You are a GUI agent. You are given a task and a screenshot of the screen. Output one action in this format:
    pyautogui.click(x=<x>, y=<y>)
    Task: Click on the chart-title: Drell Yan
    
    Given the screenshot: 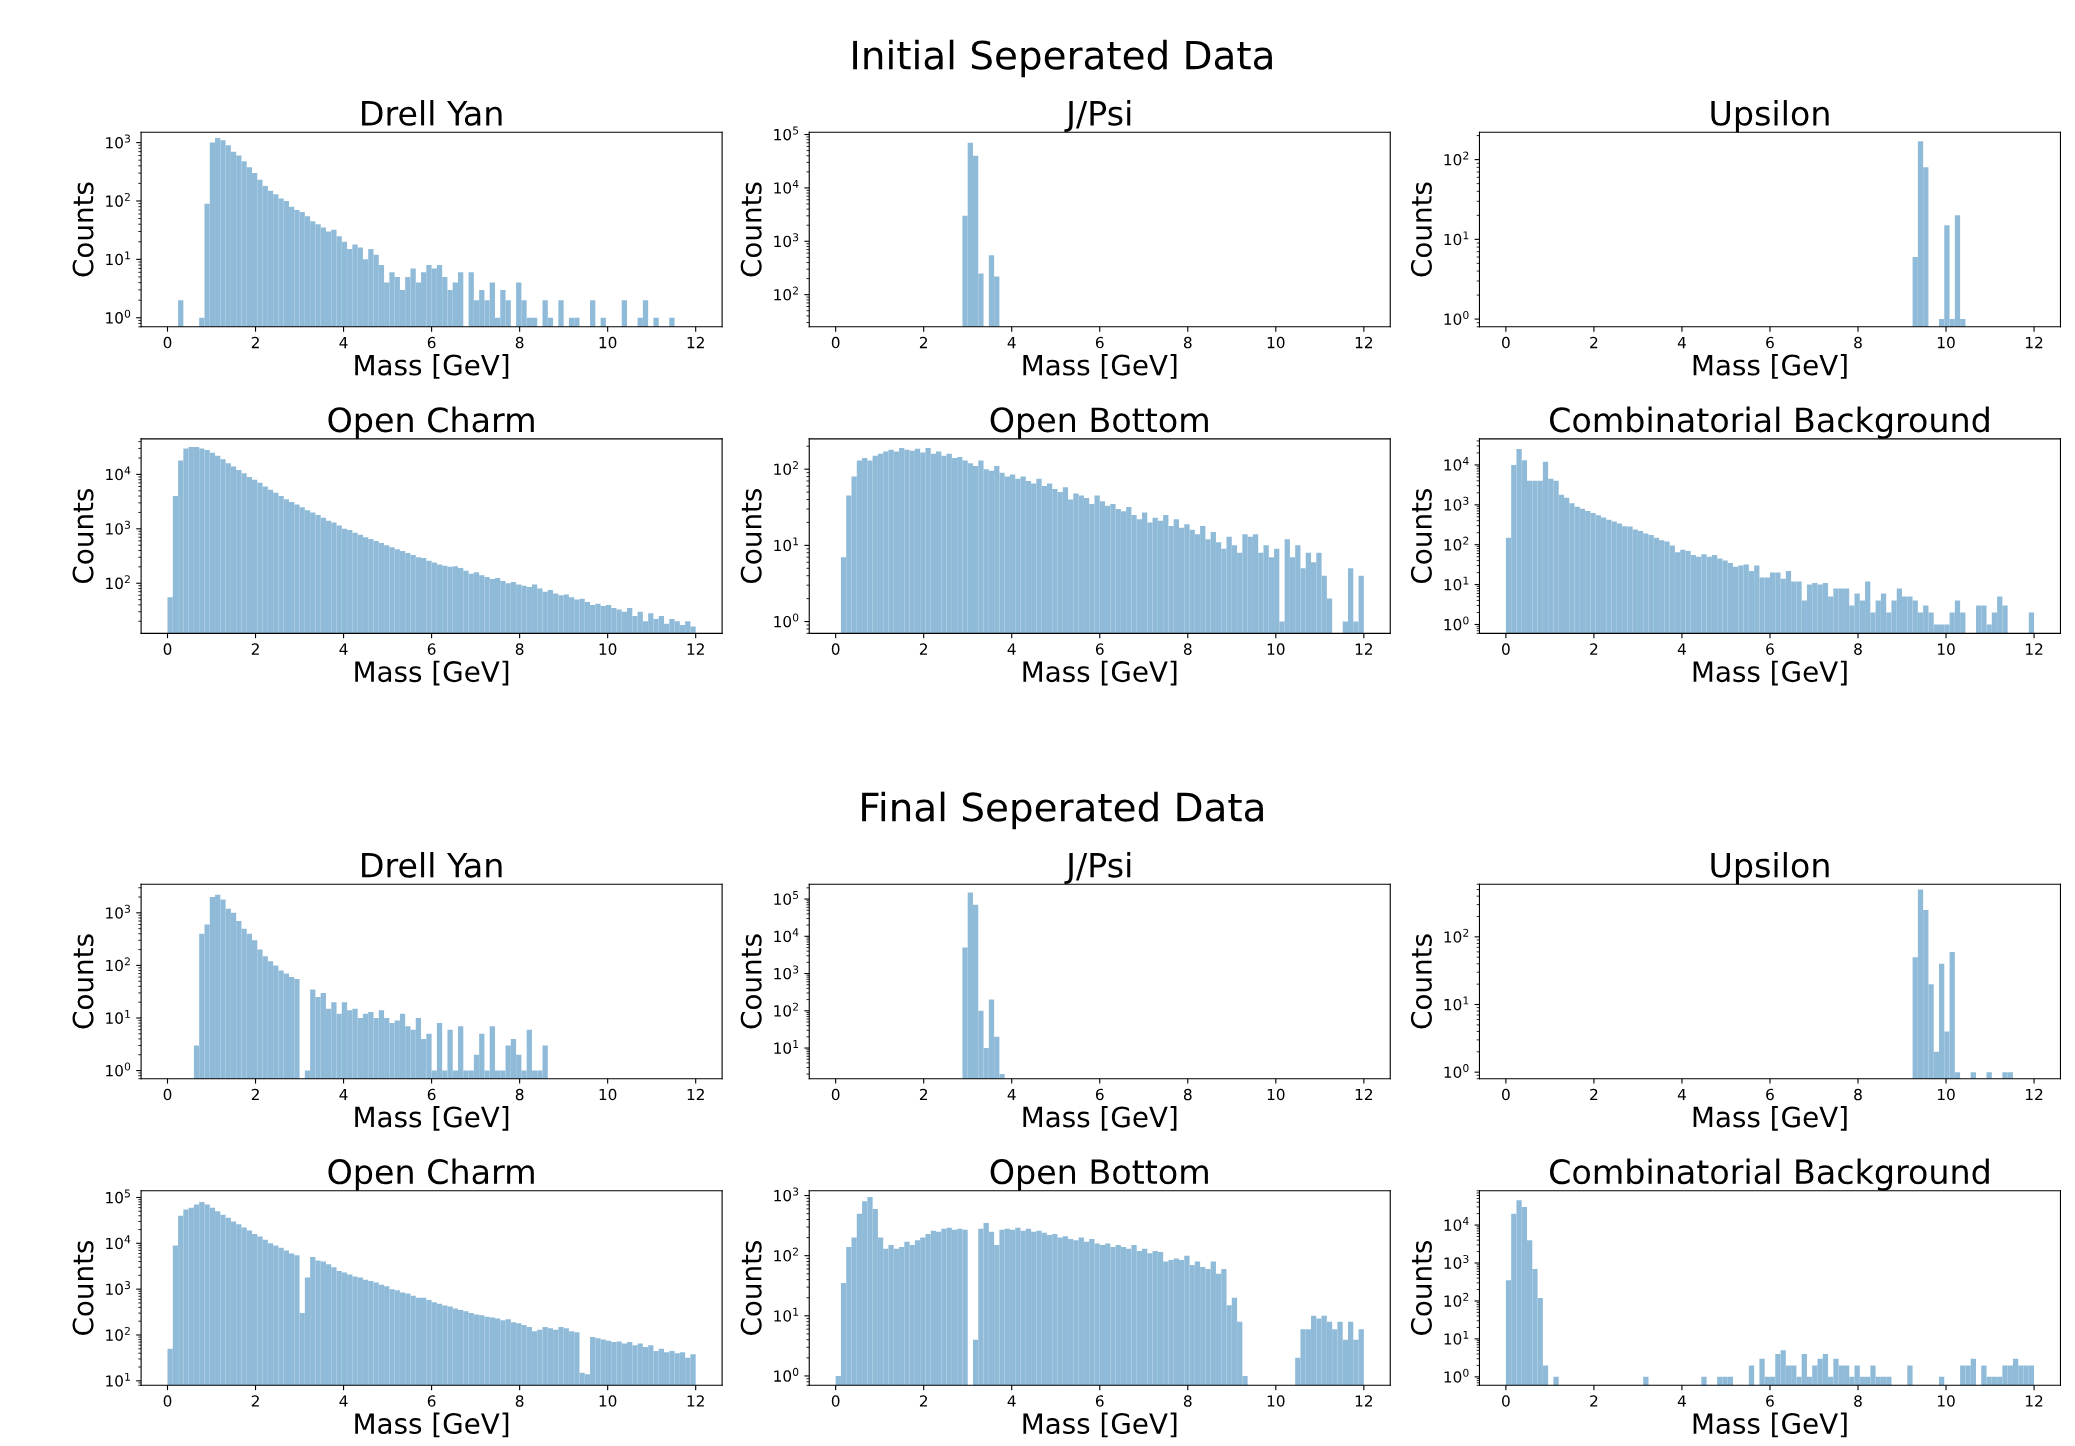 What is the action you would take?
    pyautogui.click(x=432, y=864)
    